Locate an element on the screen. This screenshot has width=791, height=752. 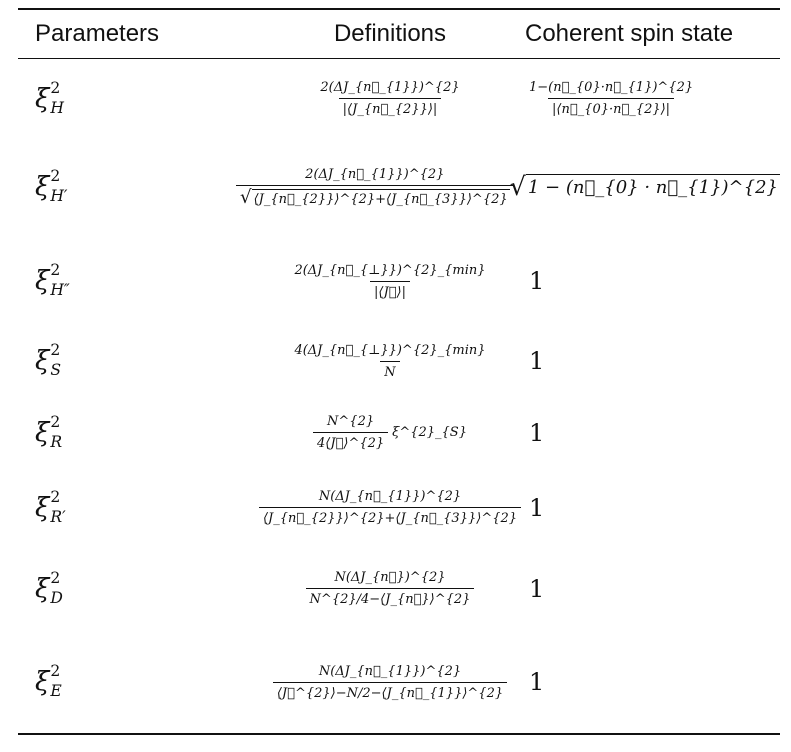
square-root: √ 1 − (n⃗_{0} · n⃗_{1})^{2} is located at coordinates (644, 187).